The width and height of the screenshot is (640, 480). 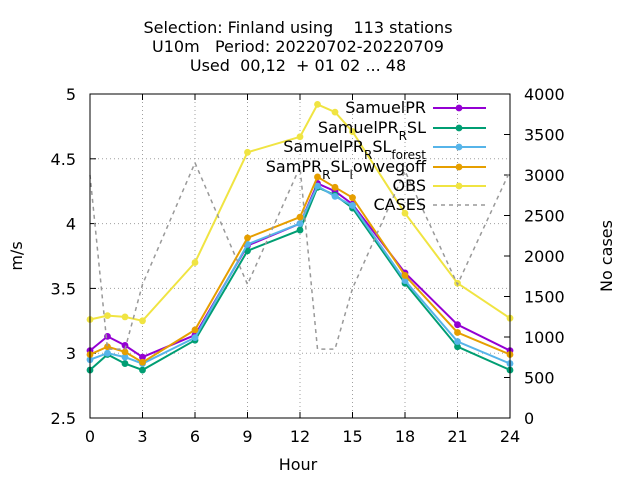 I want to click on chart-title-line-1: Selection: Finland using 113 stations, so click(x=297, y=27).